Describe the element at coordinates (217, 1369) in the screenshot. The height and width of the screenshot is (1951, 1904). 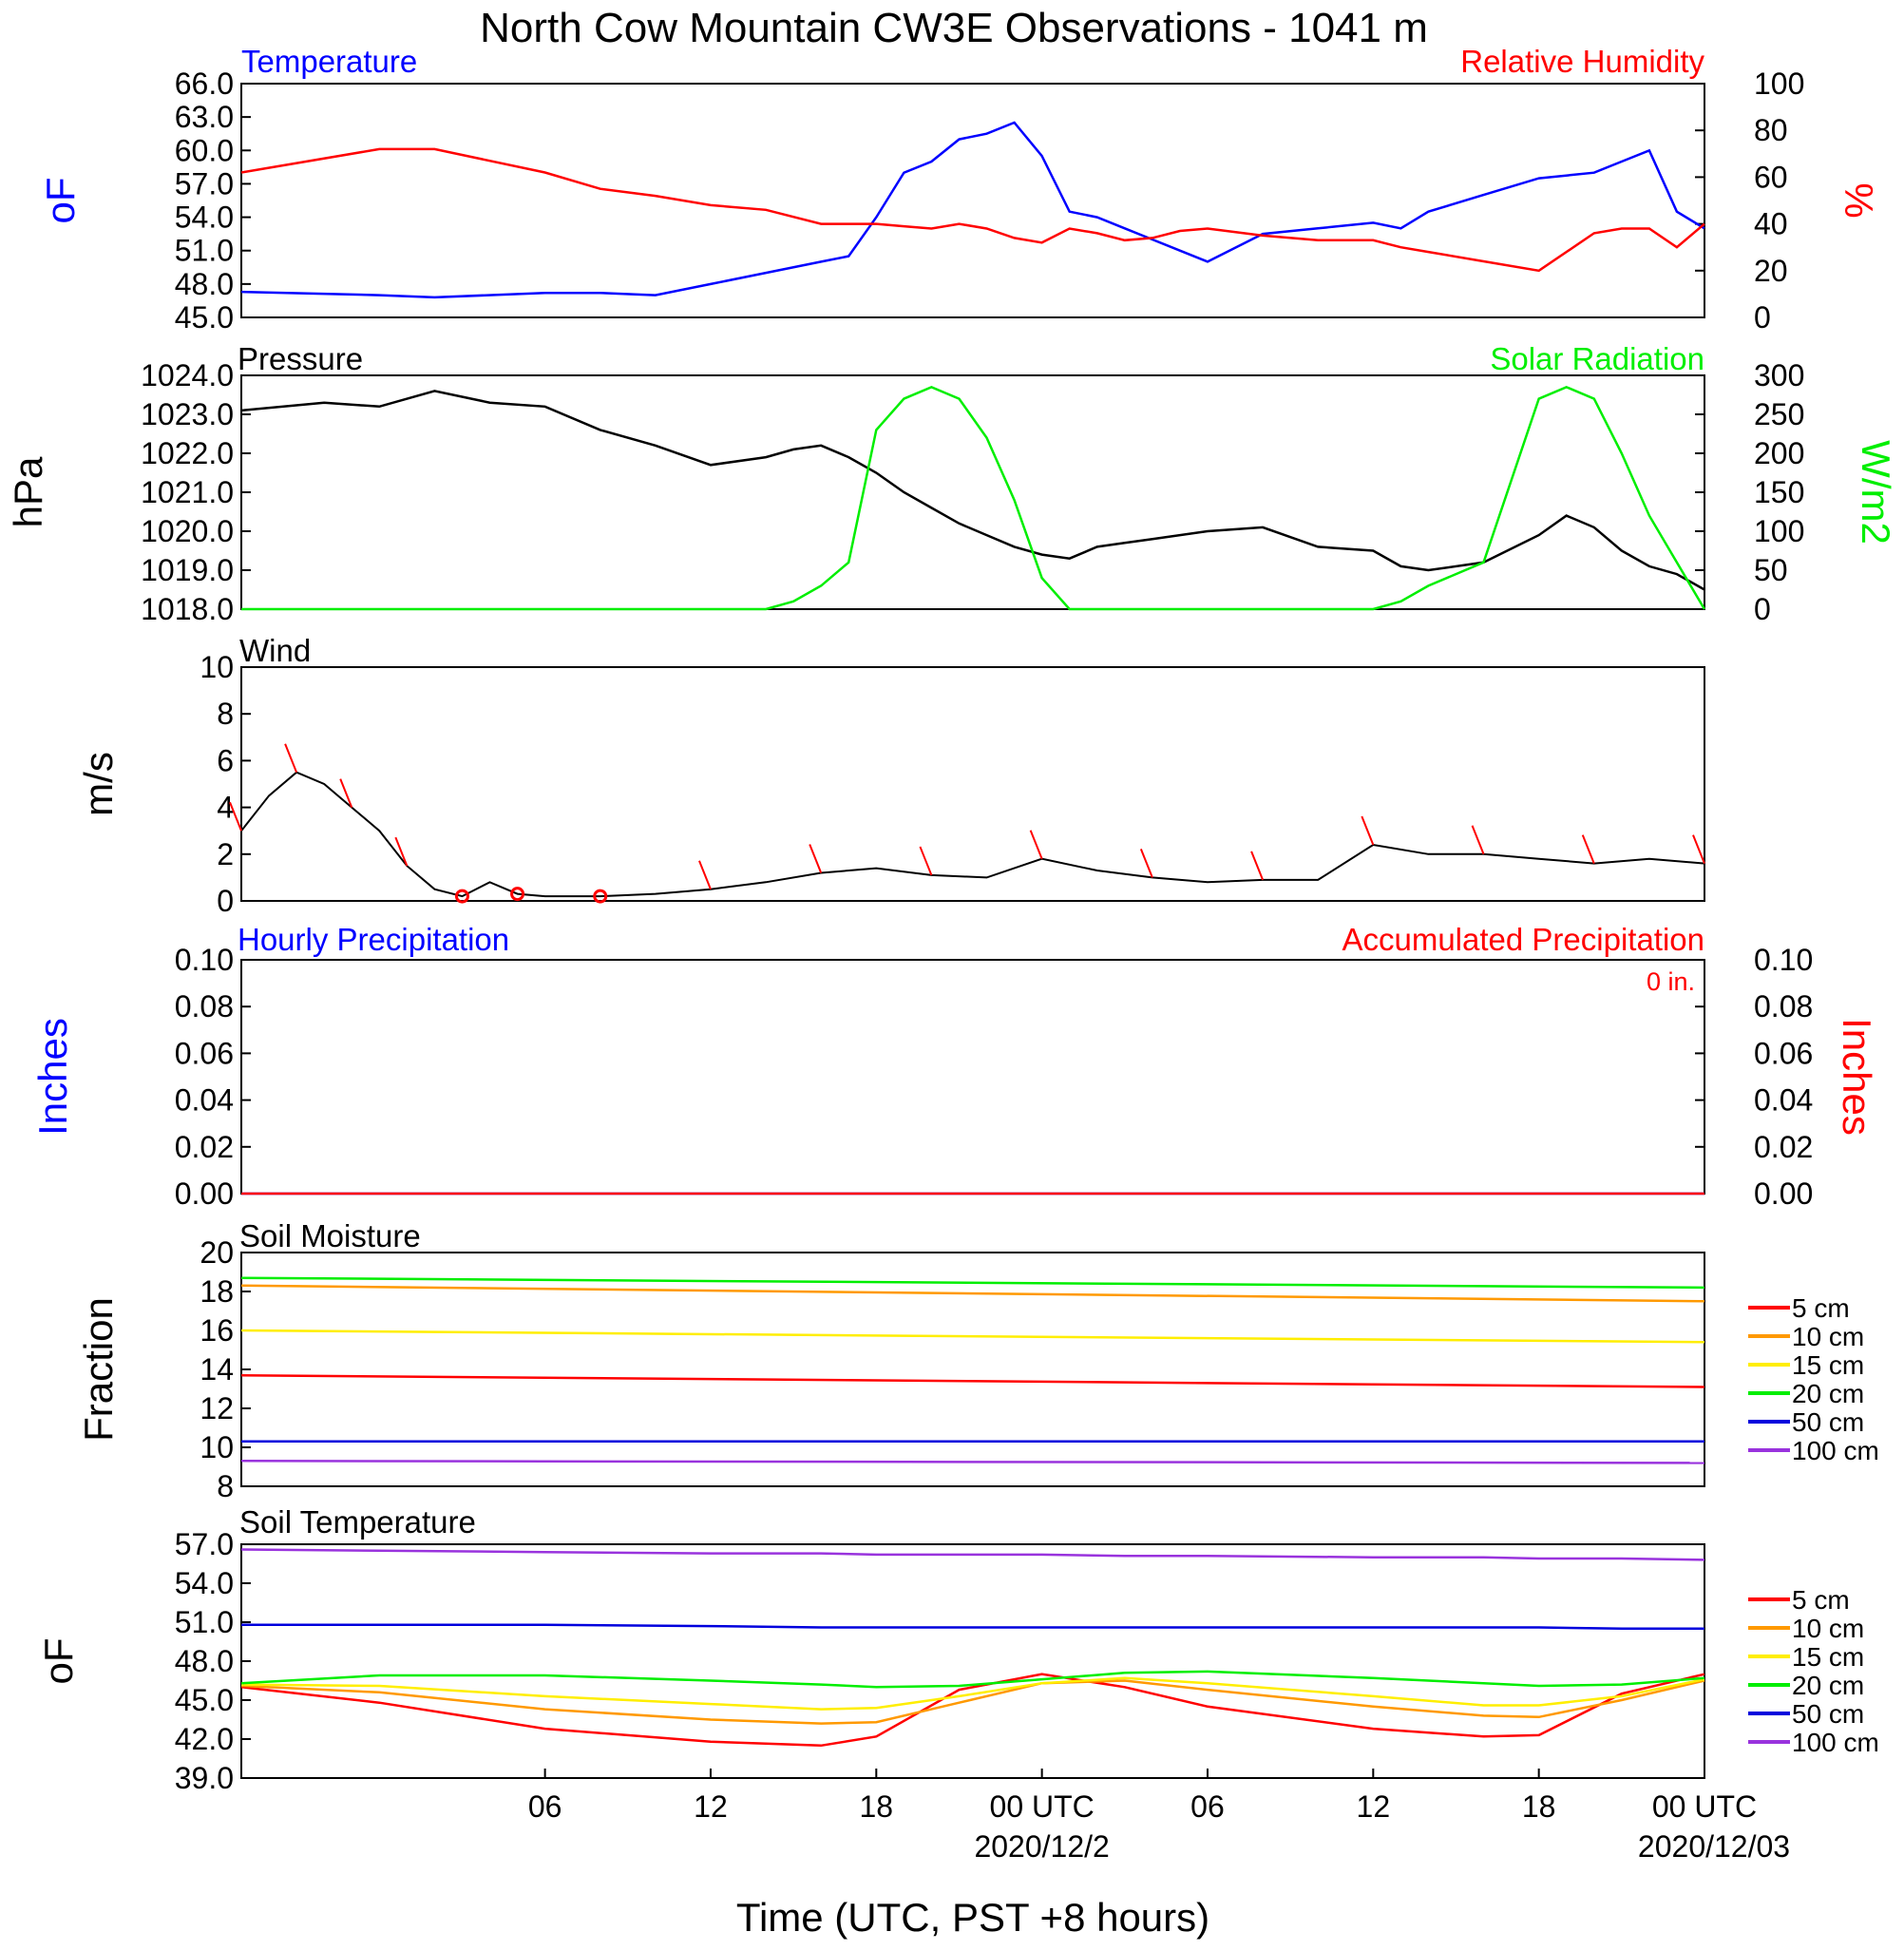
I see `left-tick-label: 14` at that location.